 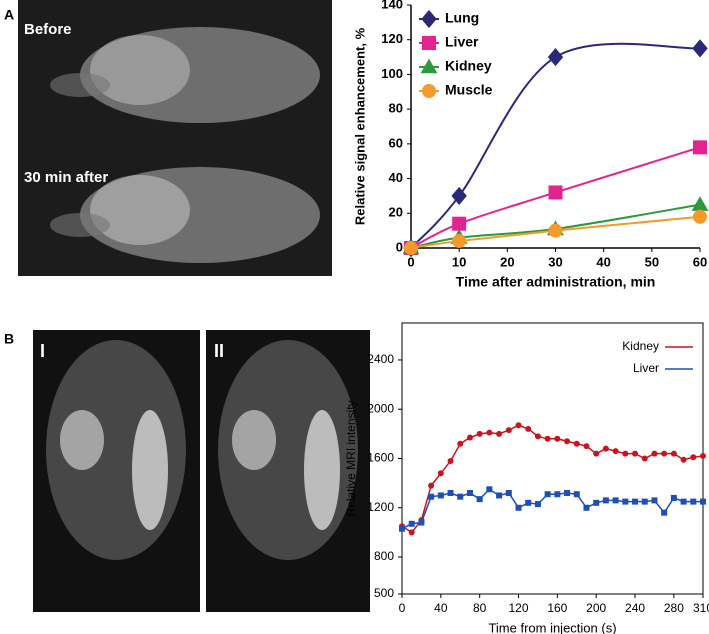 I want to click on y-tick-label: 500, so click(x=384, y=593).